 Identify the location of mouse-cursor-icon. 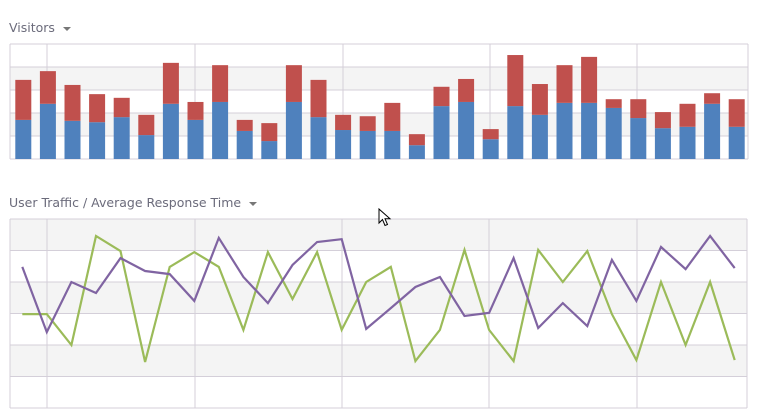
(385, 217).